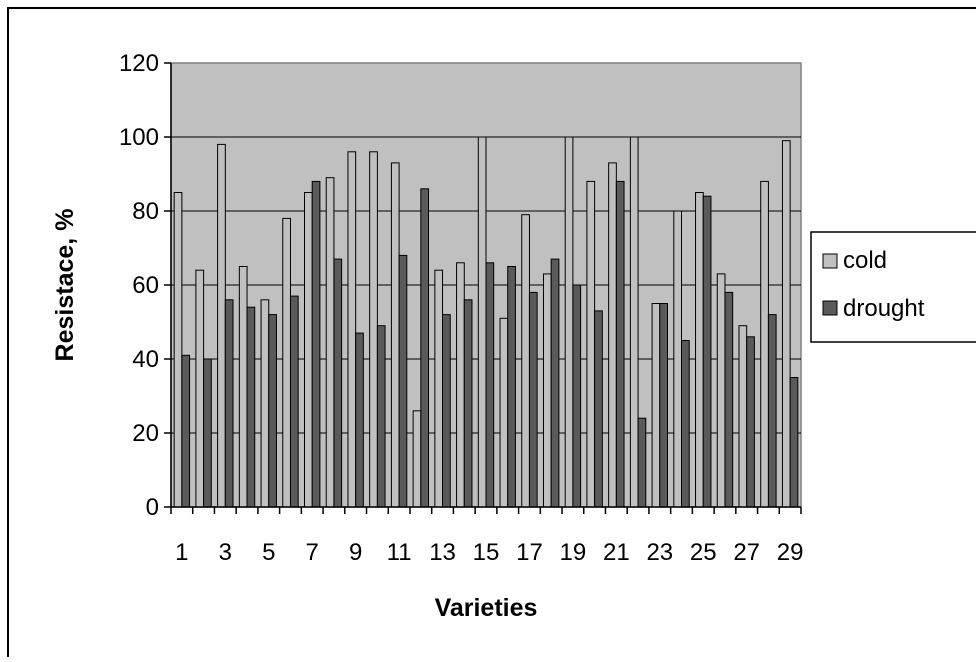 The height and width of the screenshot is (662, 976). What do you see at coordinates (145, 433) in the screenshot?
I see `y-tick-label: 20` at bounding box center [145, 433].